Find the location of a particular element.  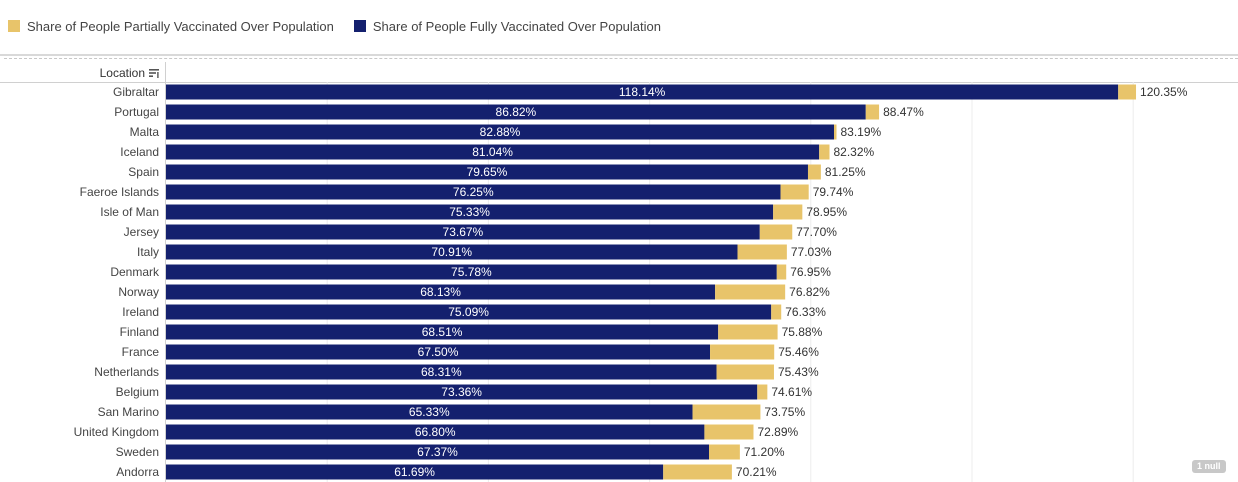

category-label: Norway is located at coordinates (138, 292).